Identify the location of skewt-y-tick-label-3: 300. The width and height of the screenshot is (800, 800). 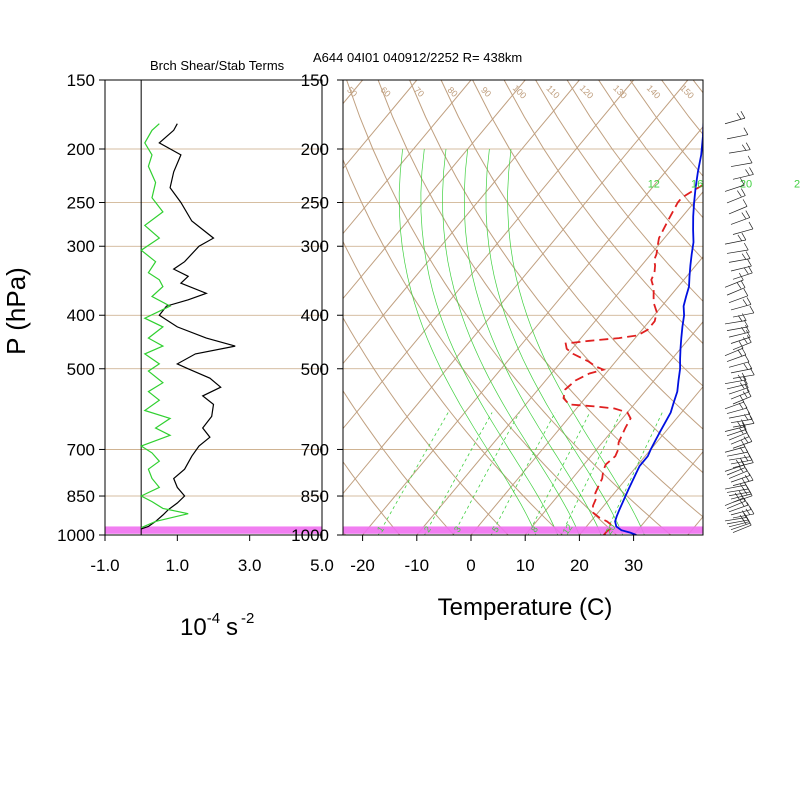
(315, 246).